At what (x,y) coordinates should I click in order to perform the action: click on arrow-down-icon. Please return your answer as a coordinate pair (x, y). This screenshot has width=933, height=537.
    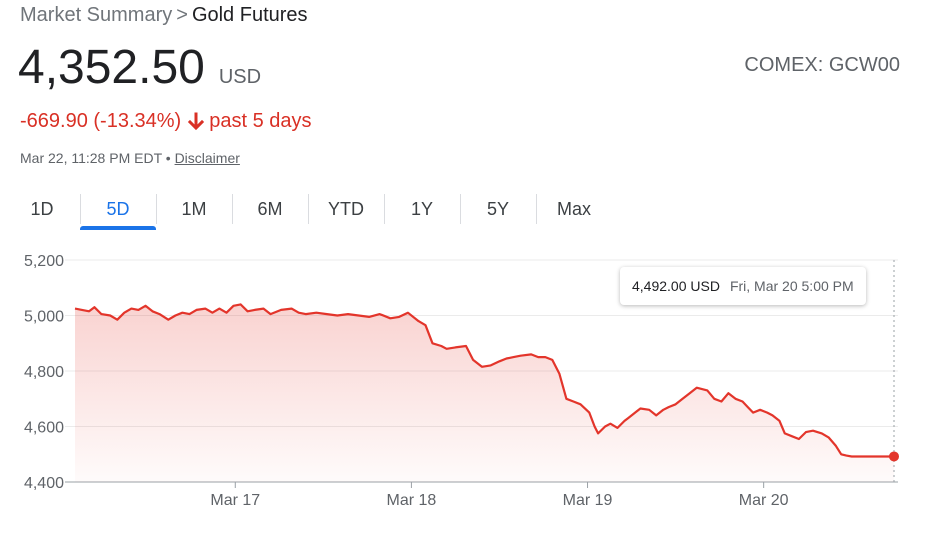
    Looking at the image, I should click on (196, 121).